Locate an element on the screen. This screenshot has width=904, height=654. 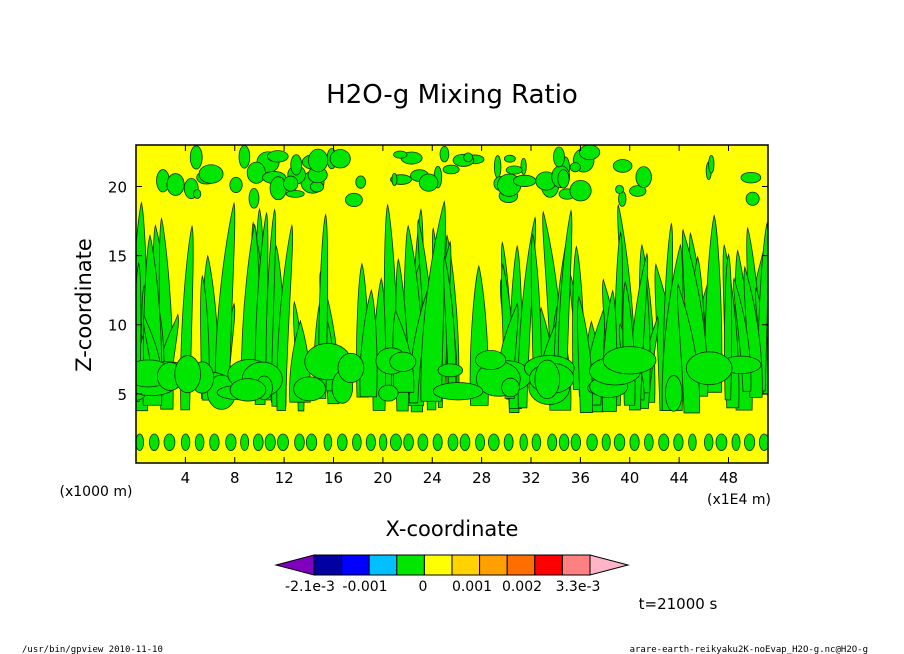
colorbar-label: 0.002 is located at coordinates (522, 587).